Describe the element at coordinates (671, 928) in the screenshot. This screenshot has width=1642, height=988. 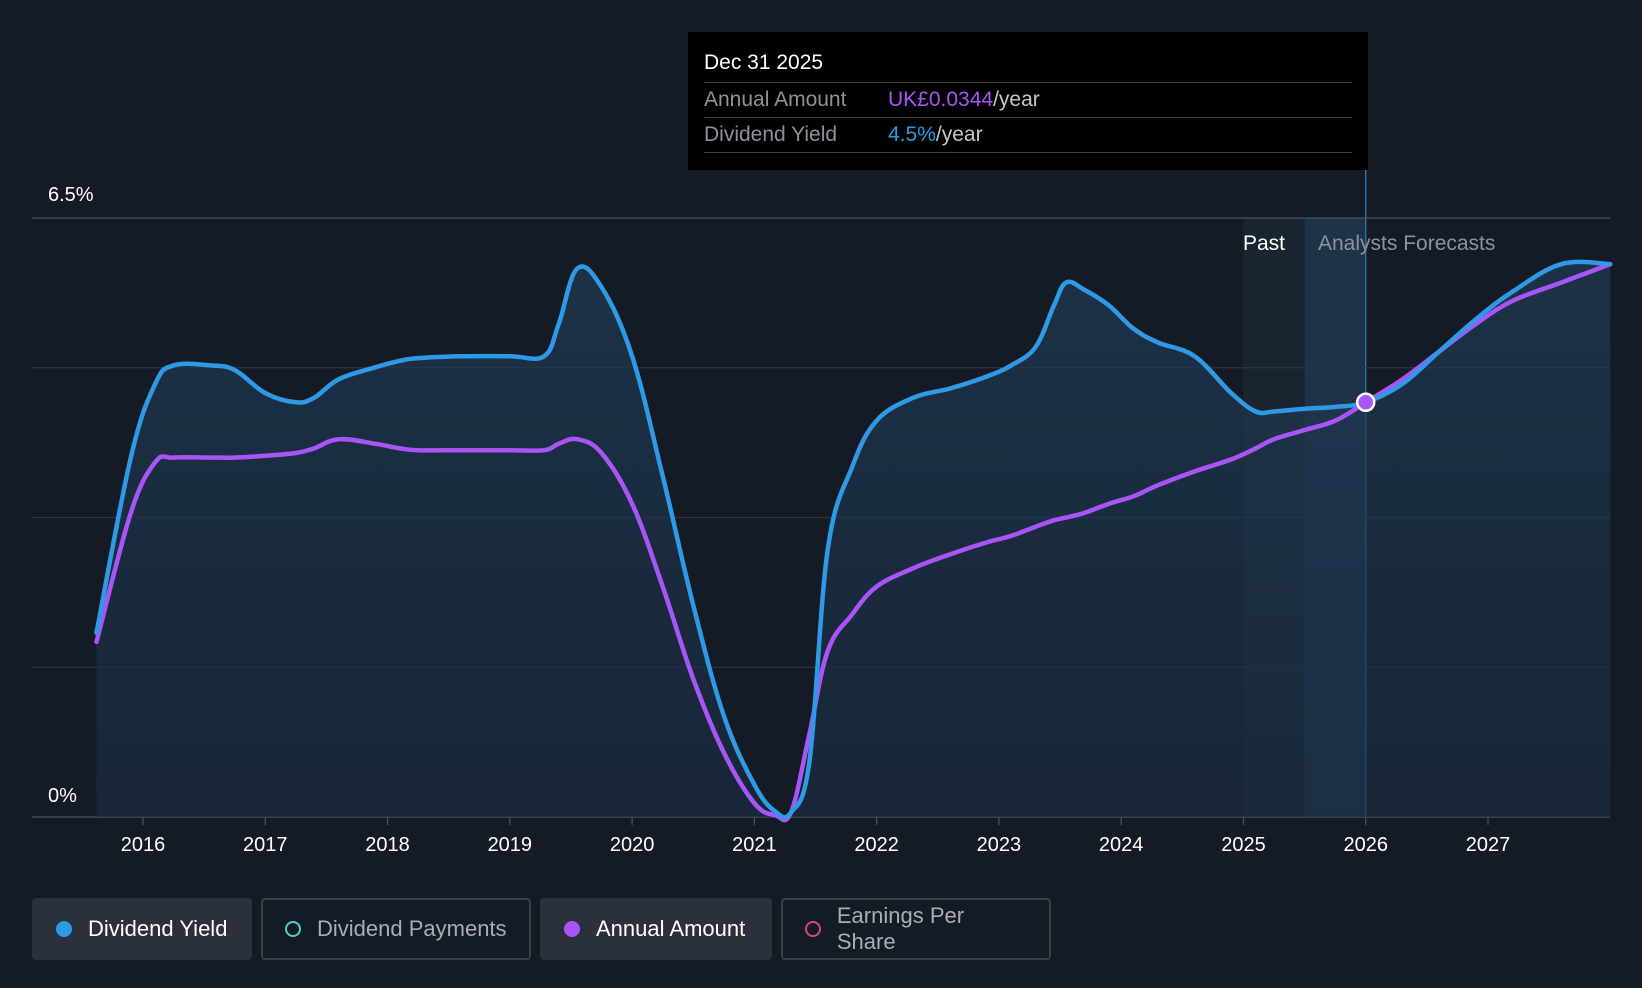
I see `legend-annual-amount-label: Annual Amount` at that location.